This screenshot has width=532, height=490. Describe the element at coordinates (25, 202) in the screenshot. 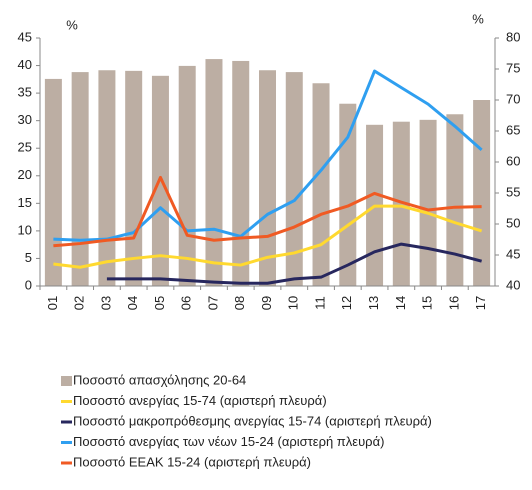

I see `y-tick-label: 15` at that location.